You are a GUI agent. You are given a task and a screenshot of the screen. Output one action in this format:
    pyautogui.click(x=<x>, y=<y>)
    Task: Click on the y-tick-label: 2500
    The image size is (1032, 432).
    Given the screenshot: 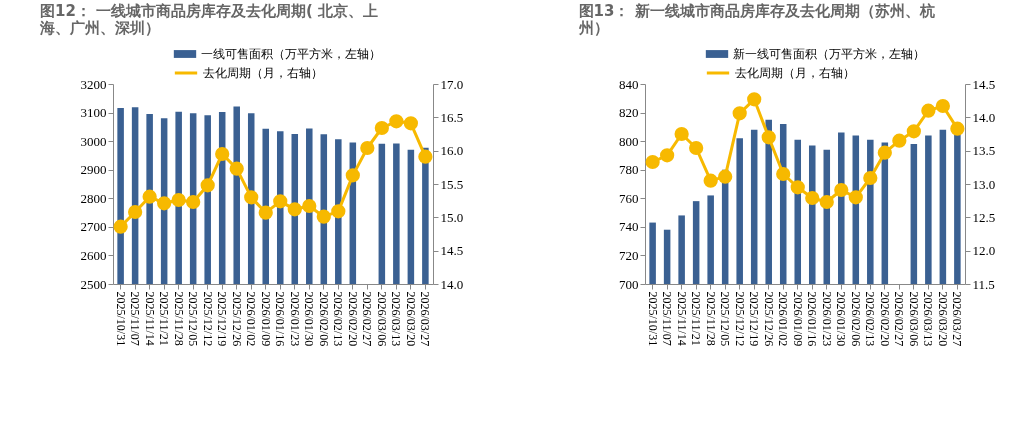 What is the action you would take?
    pyautogui.click(x=93, y=284)
    